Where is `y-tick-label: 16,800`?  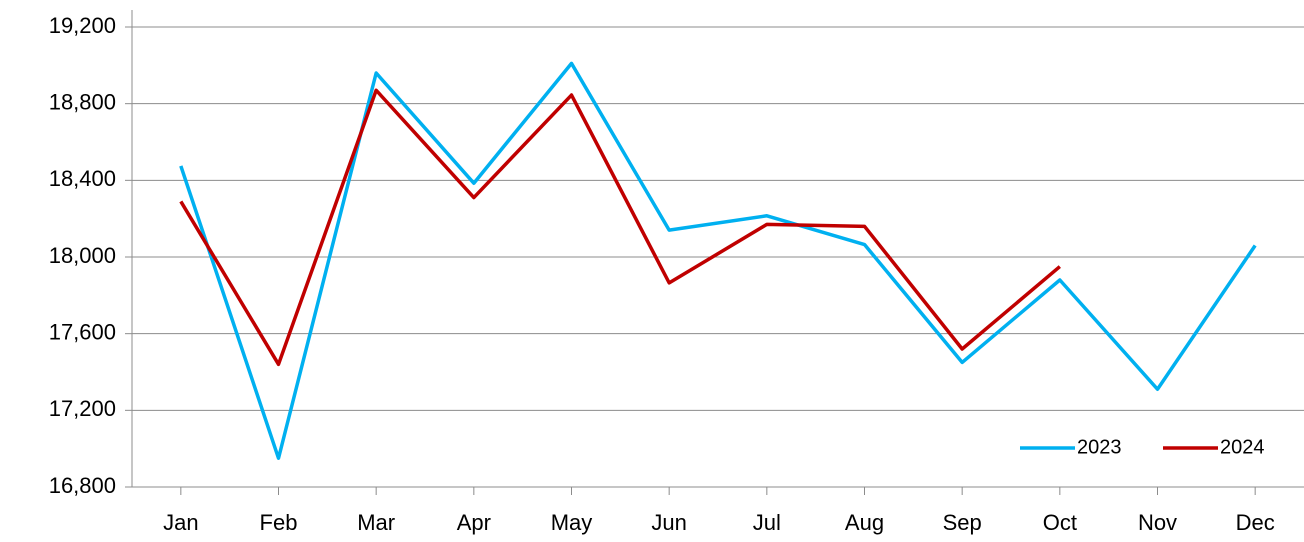
y-tick-label: 16,800 is located at coordinates (82, 485).